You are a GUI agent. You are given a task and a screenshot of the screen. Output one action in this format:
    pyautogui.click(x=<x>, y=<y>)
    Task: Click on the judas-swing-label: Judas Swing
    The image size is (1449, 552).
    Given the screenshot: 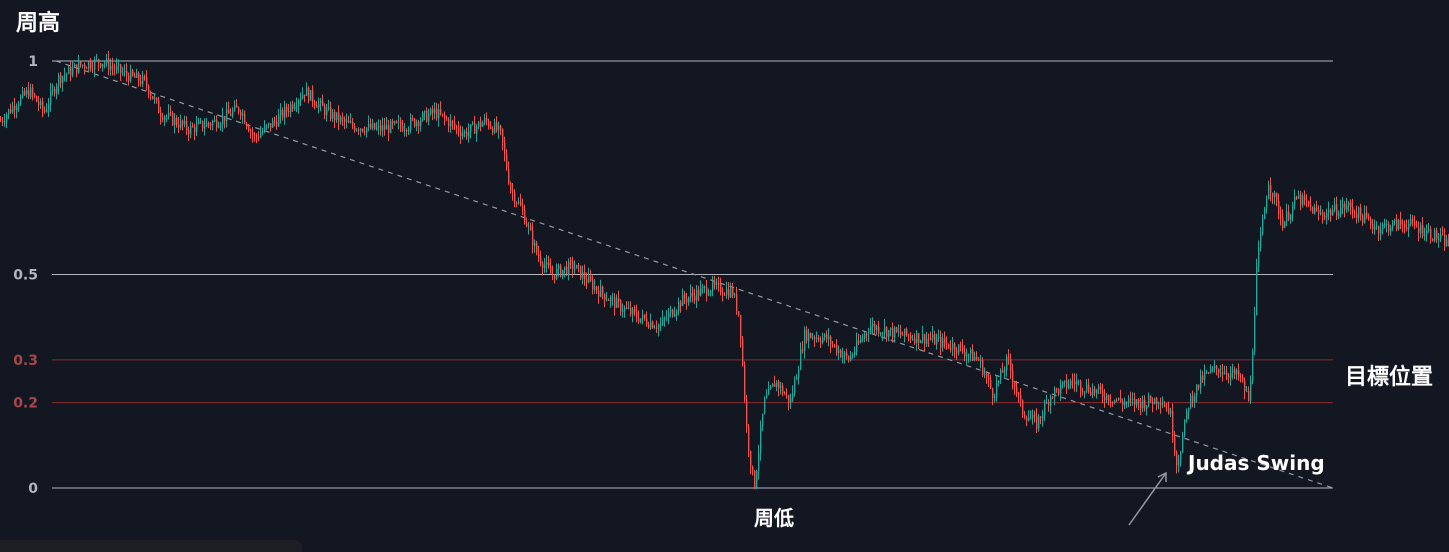 What is the action you would take?
    pyautogui.click(x=1255, y=463)
    